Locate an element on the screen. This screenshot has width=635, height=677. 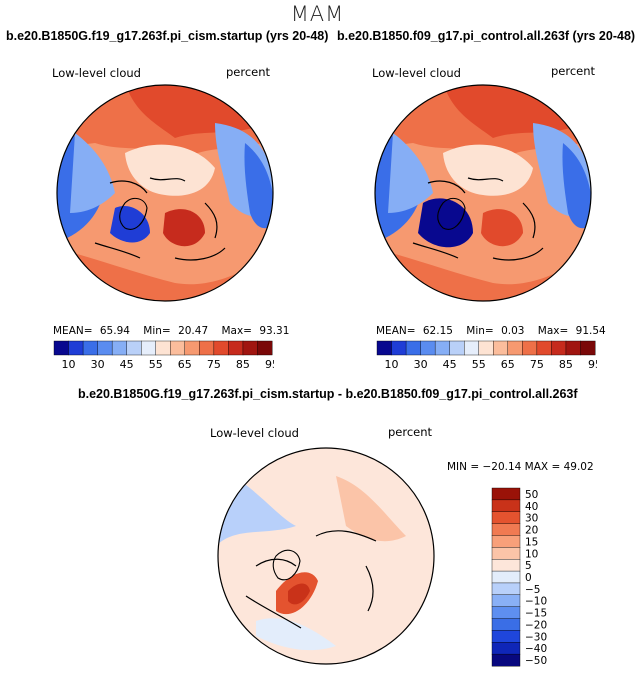
diff-units-label: percent is located at coordinates (410, 432).